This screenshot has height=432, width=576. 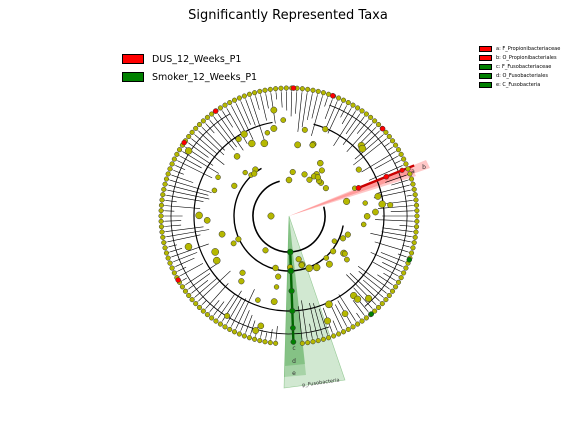 What do you see at coordinates (528, 48) in the screenshot?
I see `clade-label-a: a: F_Propionibacteriaceae` at bounding box center [528, 48].